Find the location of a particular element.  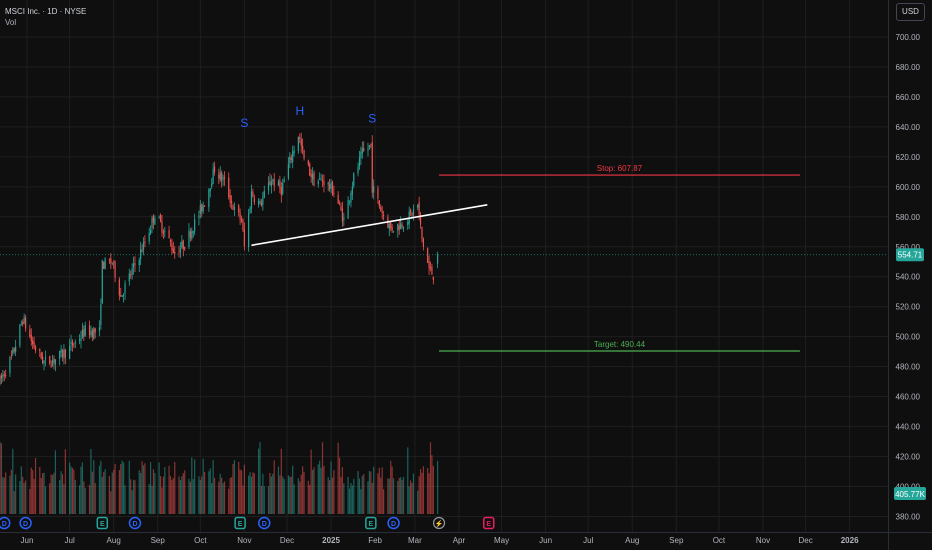

time-tick-label: 2025 is located at coordinates (331, 540).